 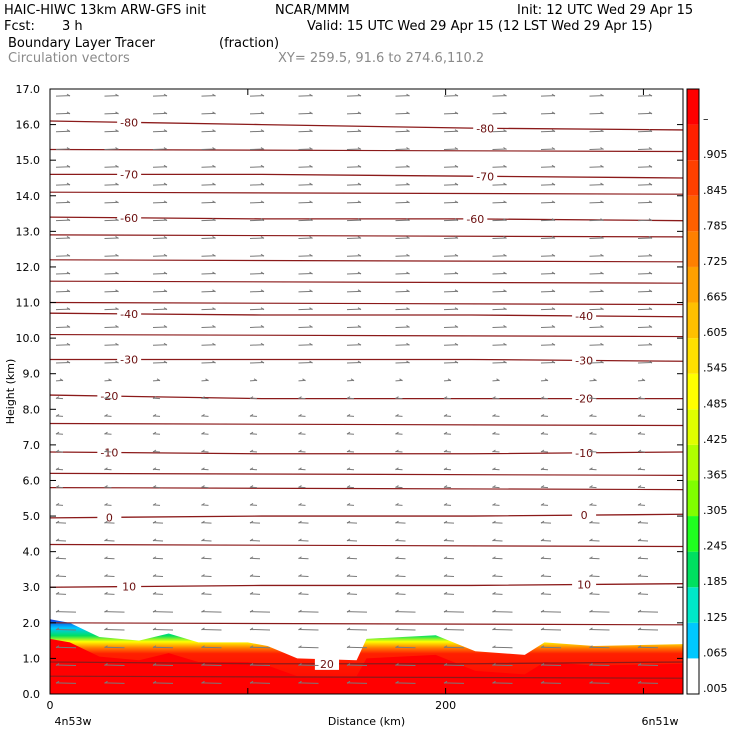 What do you see at coordinates (715, 297) in the screenshot?
I see `colorbar-label: .665` at bounding box center [715, 297].